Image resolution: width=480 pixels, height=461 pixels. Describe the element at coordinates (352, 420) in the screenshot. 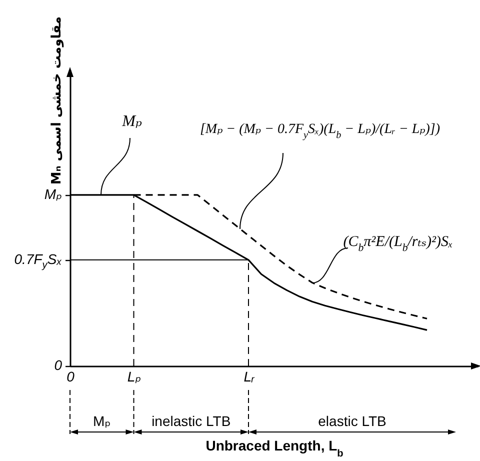

I see `text: elastic LTB` at that location.